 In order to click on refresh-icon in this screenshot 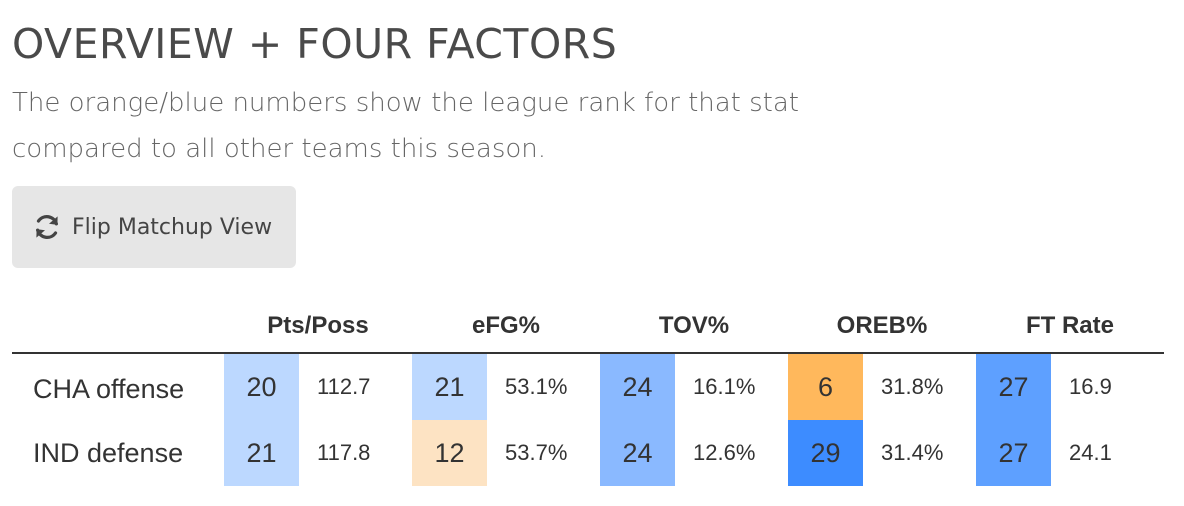, I will do `click(47, 227)`.